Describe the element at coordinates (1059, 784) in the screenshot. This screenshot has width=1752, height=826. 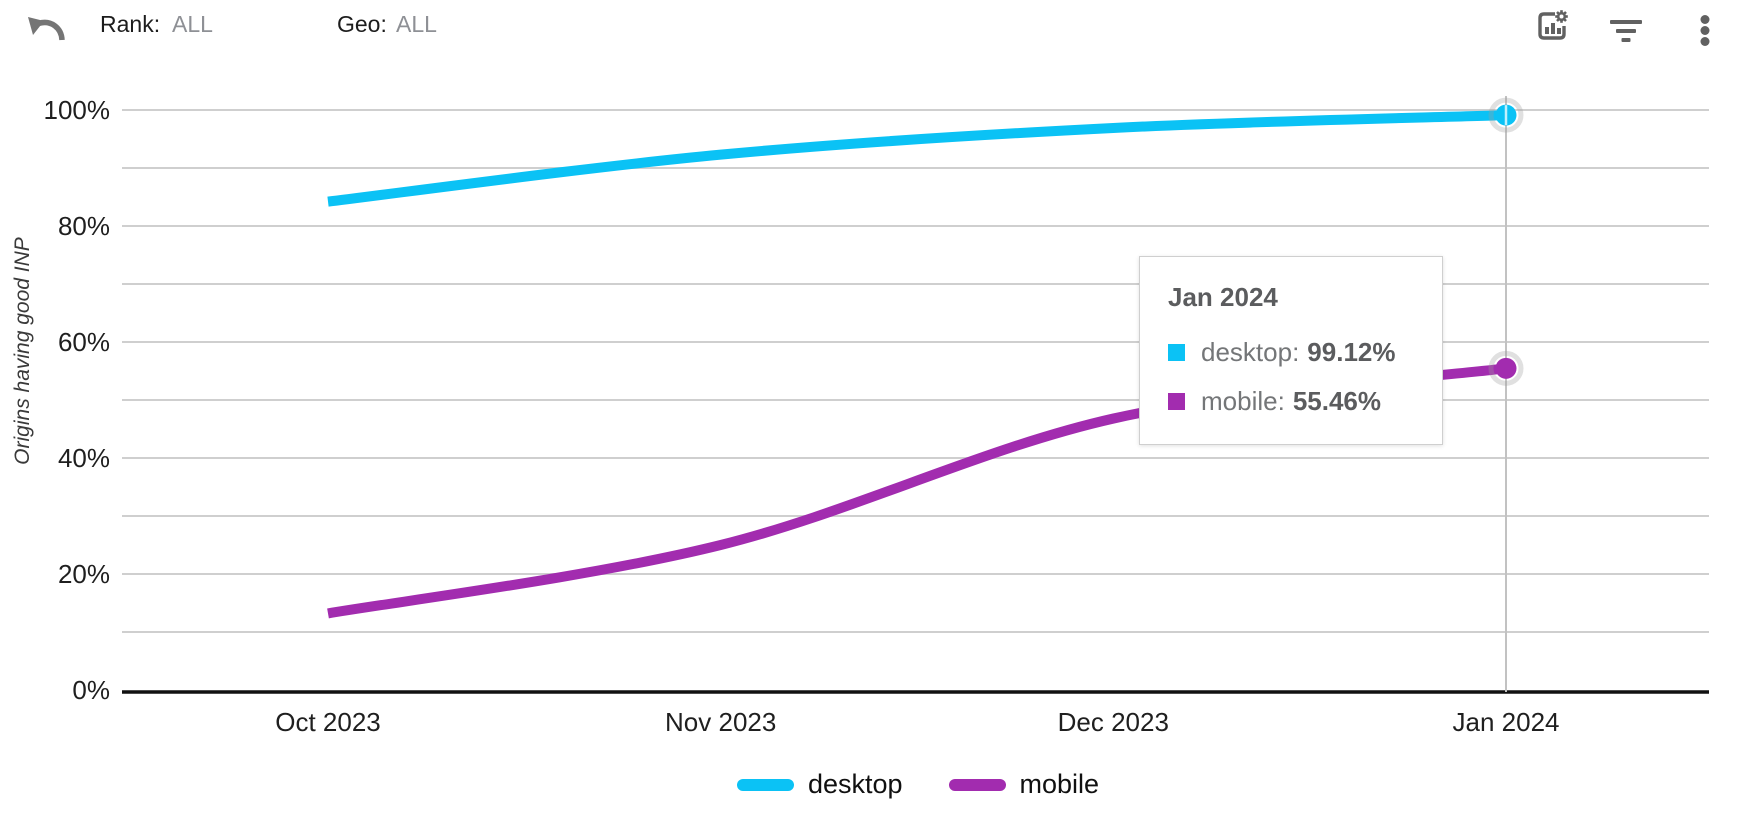
I see `legend-label: mobile` at that location.